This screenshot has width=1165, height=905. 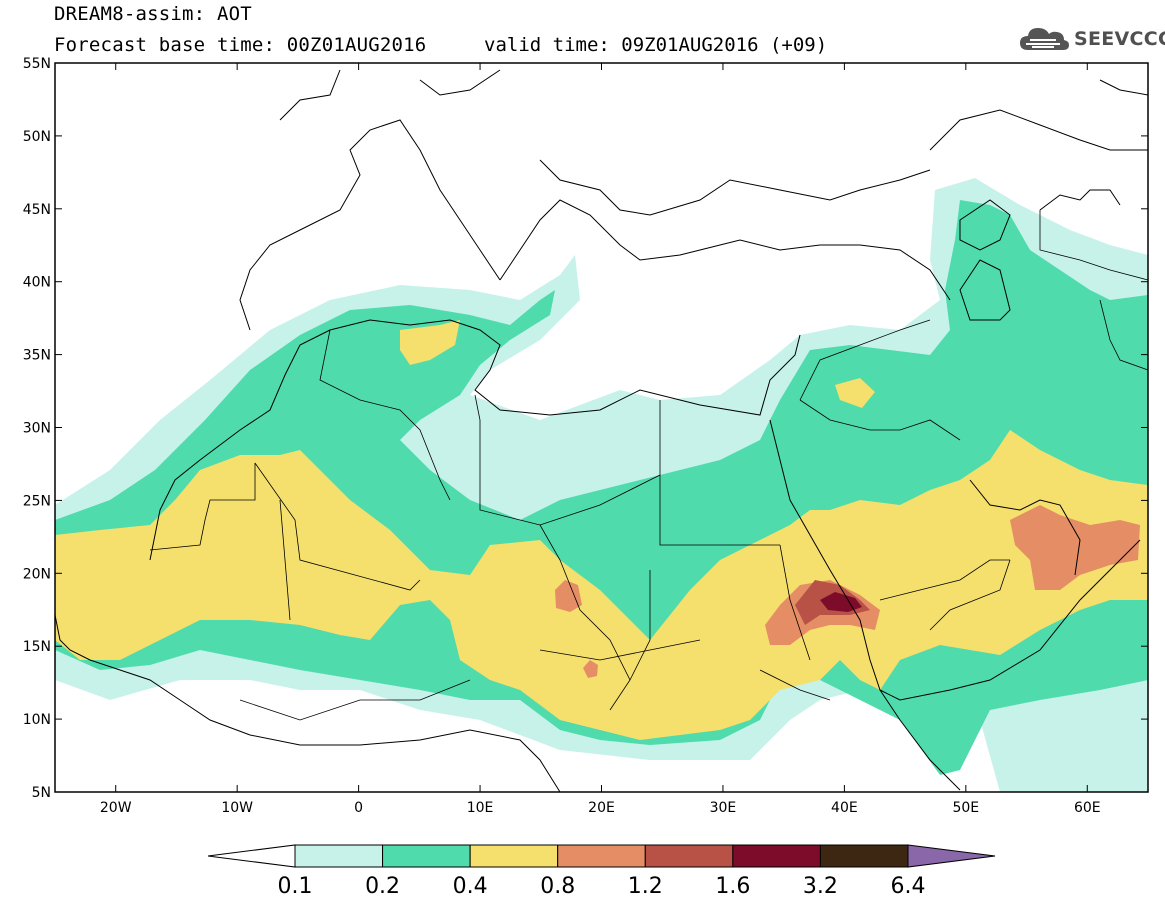 I want to click on lat-label: 50N, so click(x=37, y=137).